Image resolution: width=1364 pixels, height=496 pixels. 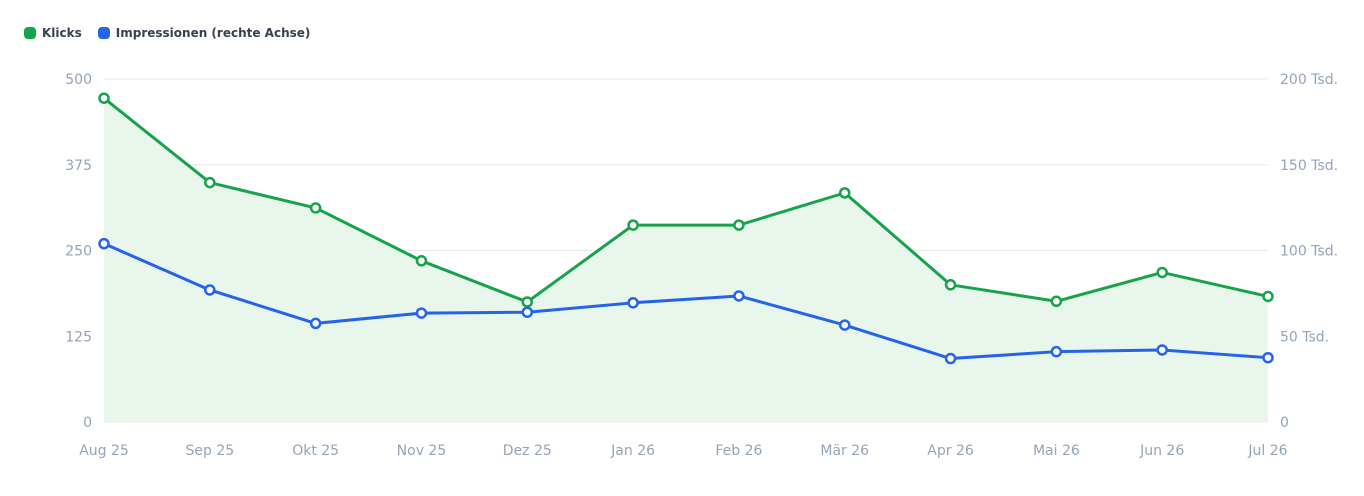 I want to click on x-tick-label: Nov 25, so click(x=422, y=451).